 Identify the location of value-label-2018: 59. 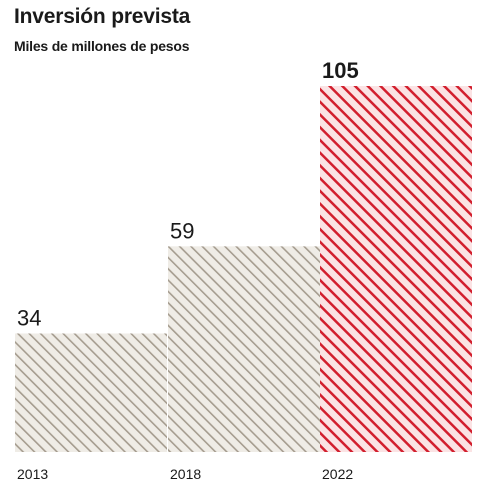
(182, 230).